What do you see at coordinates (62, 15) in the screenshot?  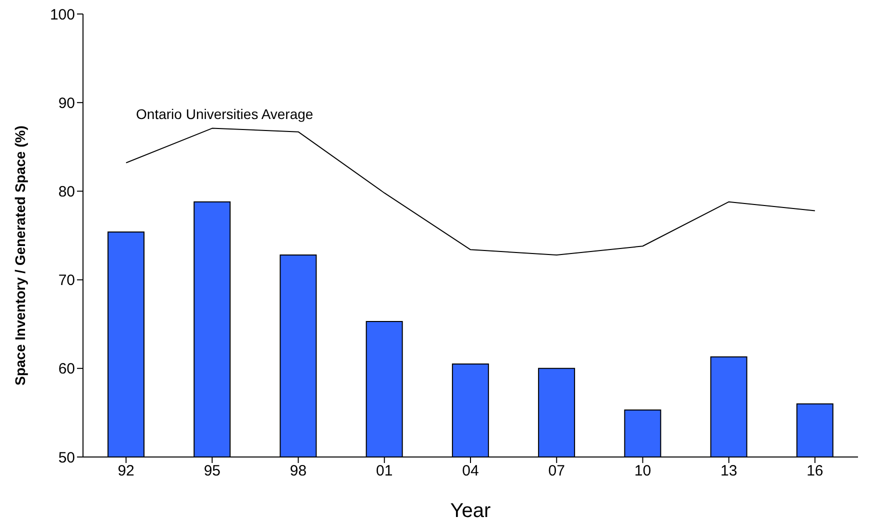 I see `y-tick-label: 100` at bounding box center [62, 15].